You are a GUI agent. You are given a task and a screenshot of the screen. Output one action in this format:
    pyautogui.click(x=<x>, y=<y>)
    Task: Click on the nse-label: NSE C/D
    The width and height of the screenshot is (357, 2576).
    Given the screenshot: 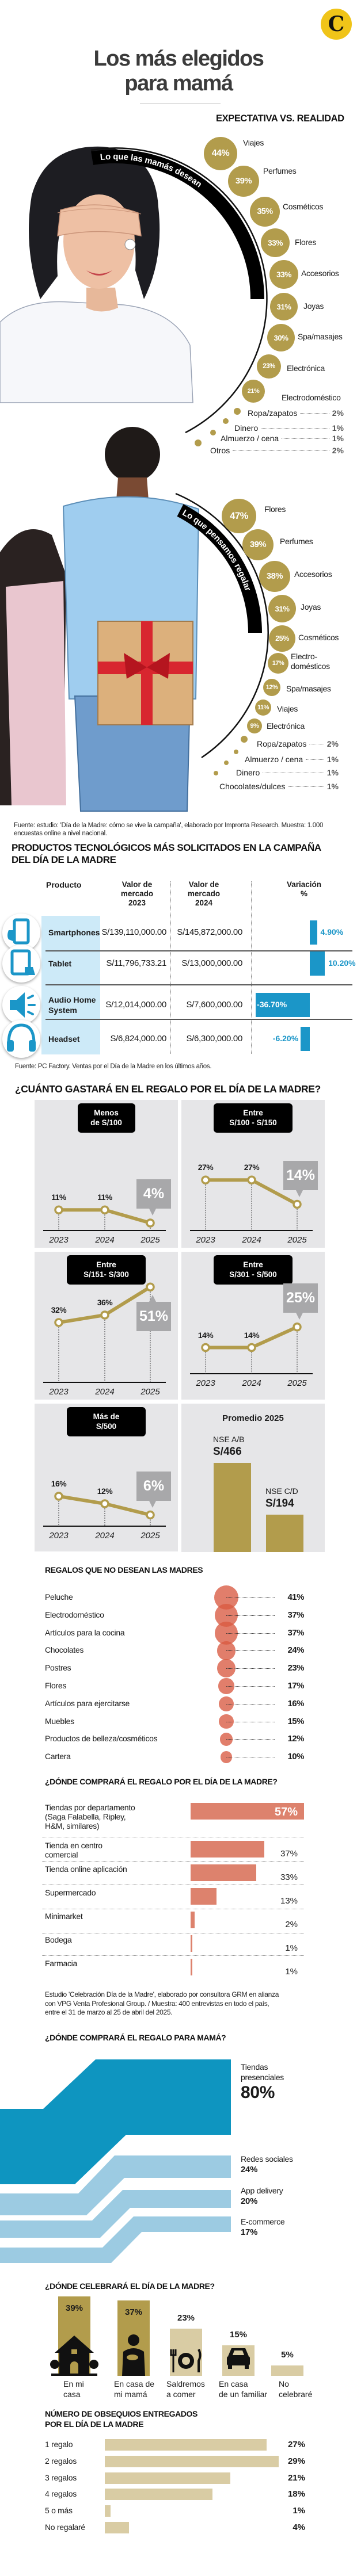 What is the action you would take?
    pyautogui.click(x=281, y=1491)
    